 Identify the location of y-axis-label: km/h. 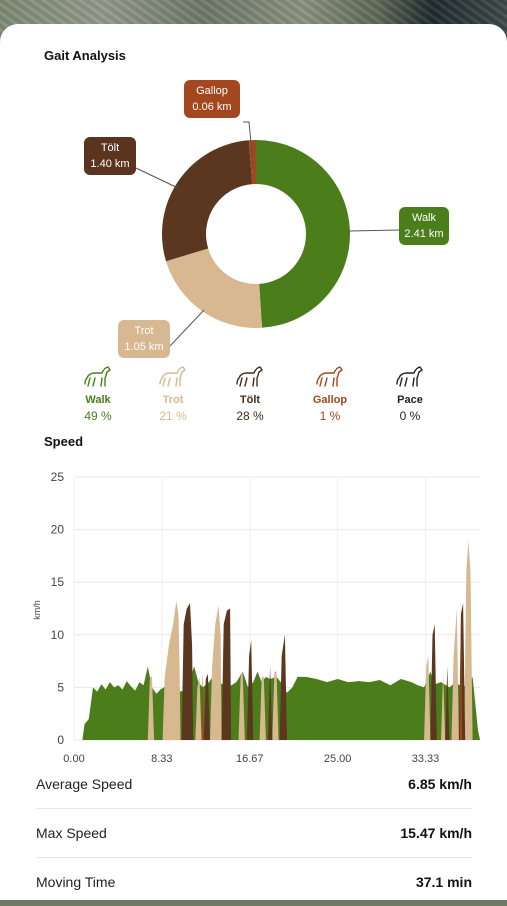
(37, 610).